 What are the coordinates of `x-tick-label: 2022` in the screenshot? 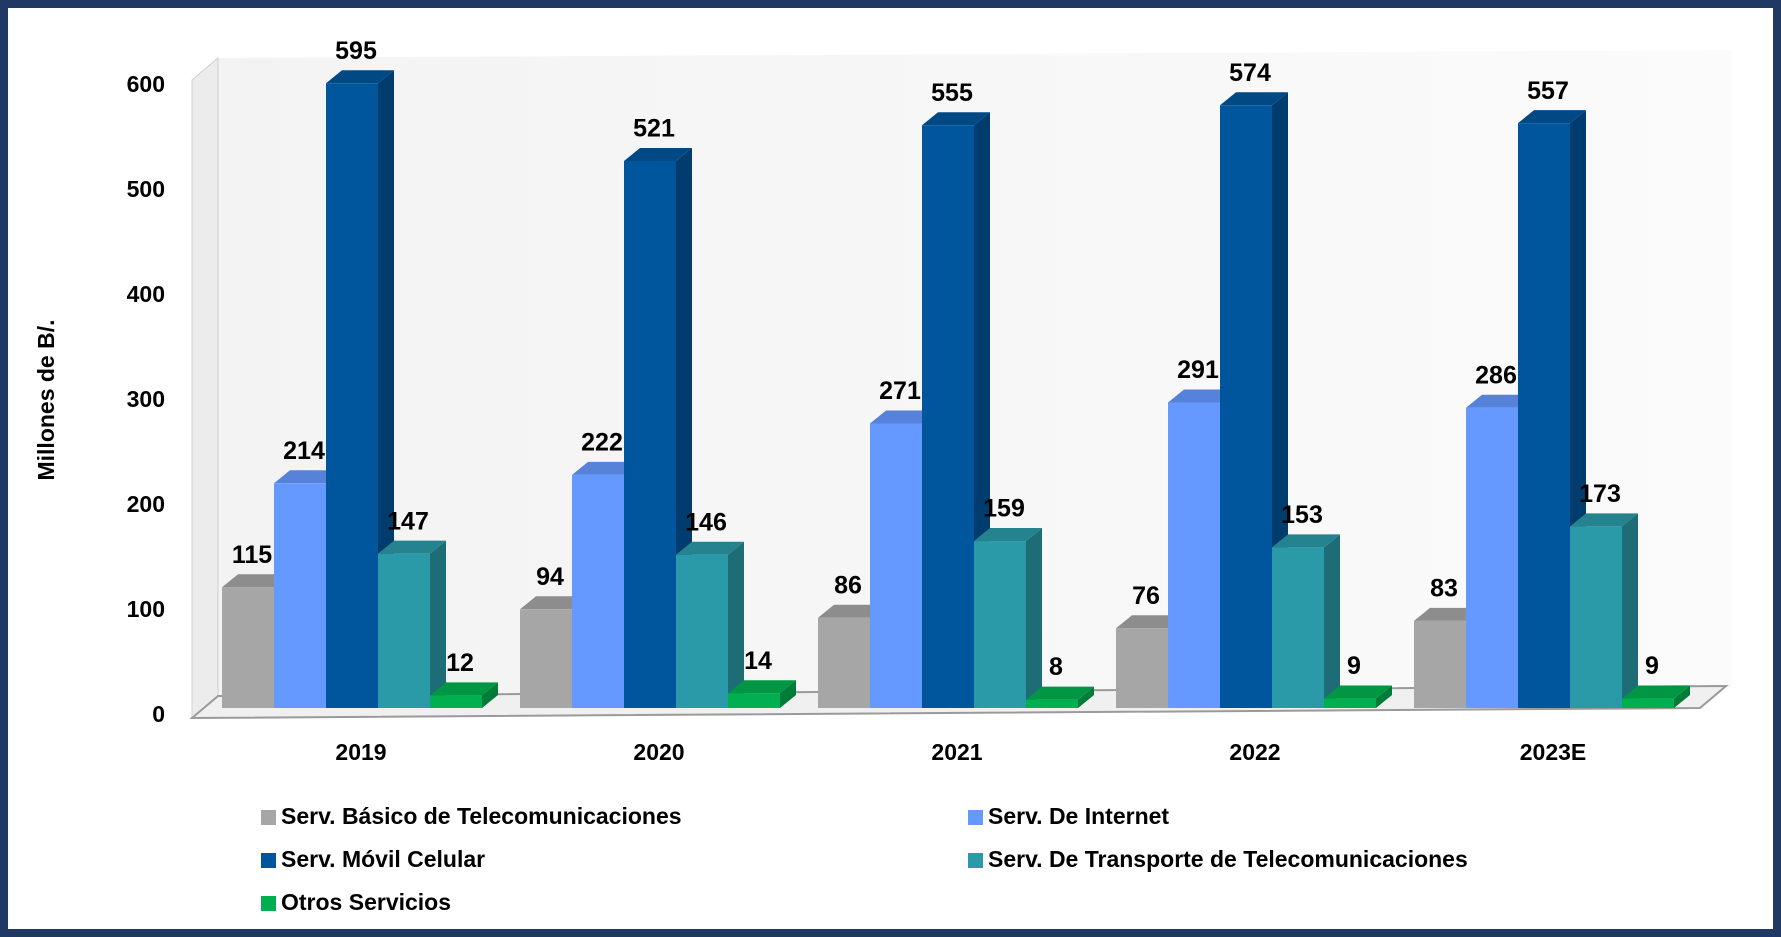 It's located at (1254, 752).